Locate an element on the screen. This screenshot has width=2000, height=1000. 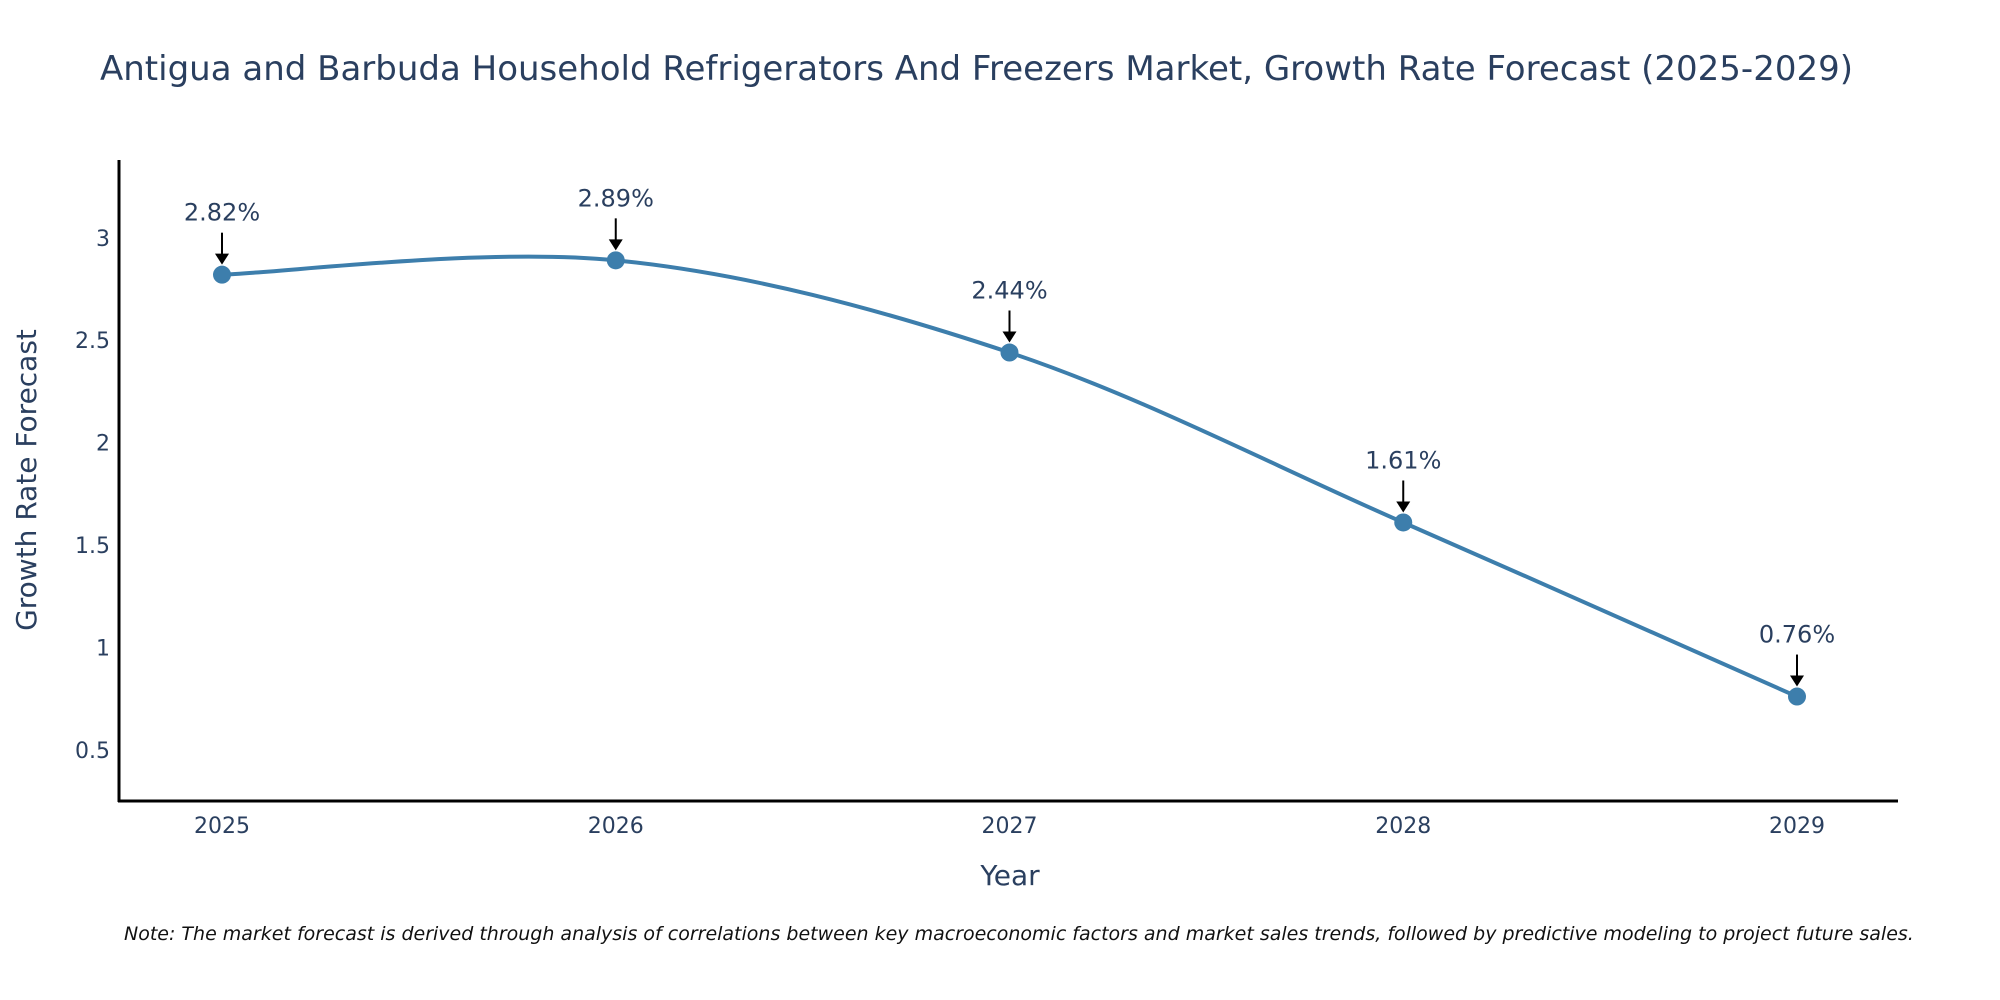
x-tick-label: 2026 is located at coordinates (616, 826).